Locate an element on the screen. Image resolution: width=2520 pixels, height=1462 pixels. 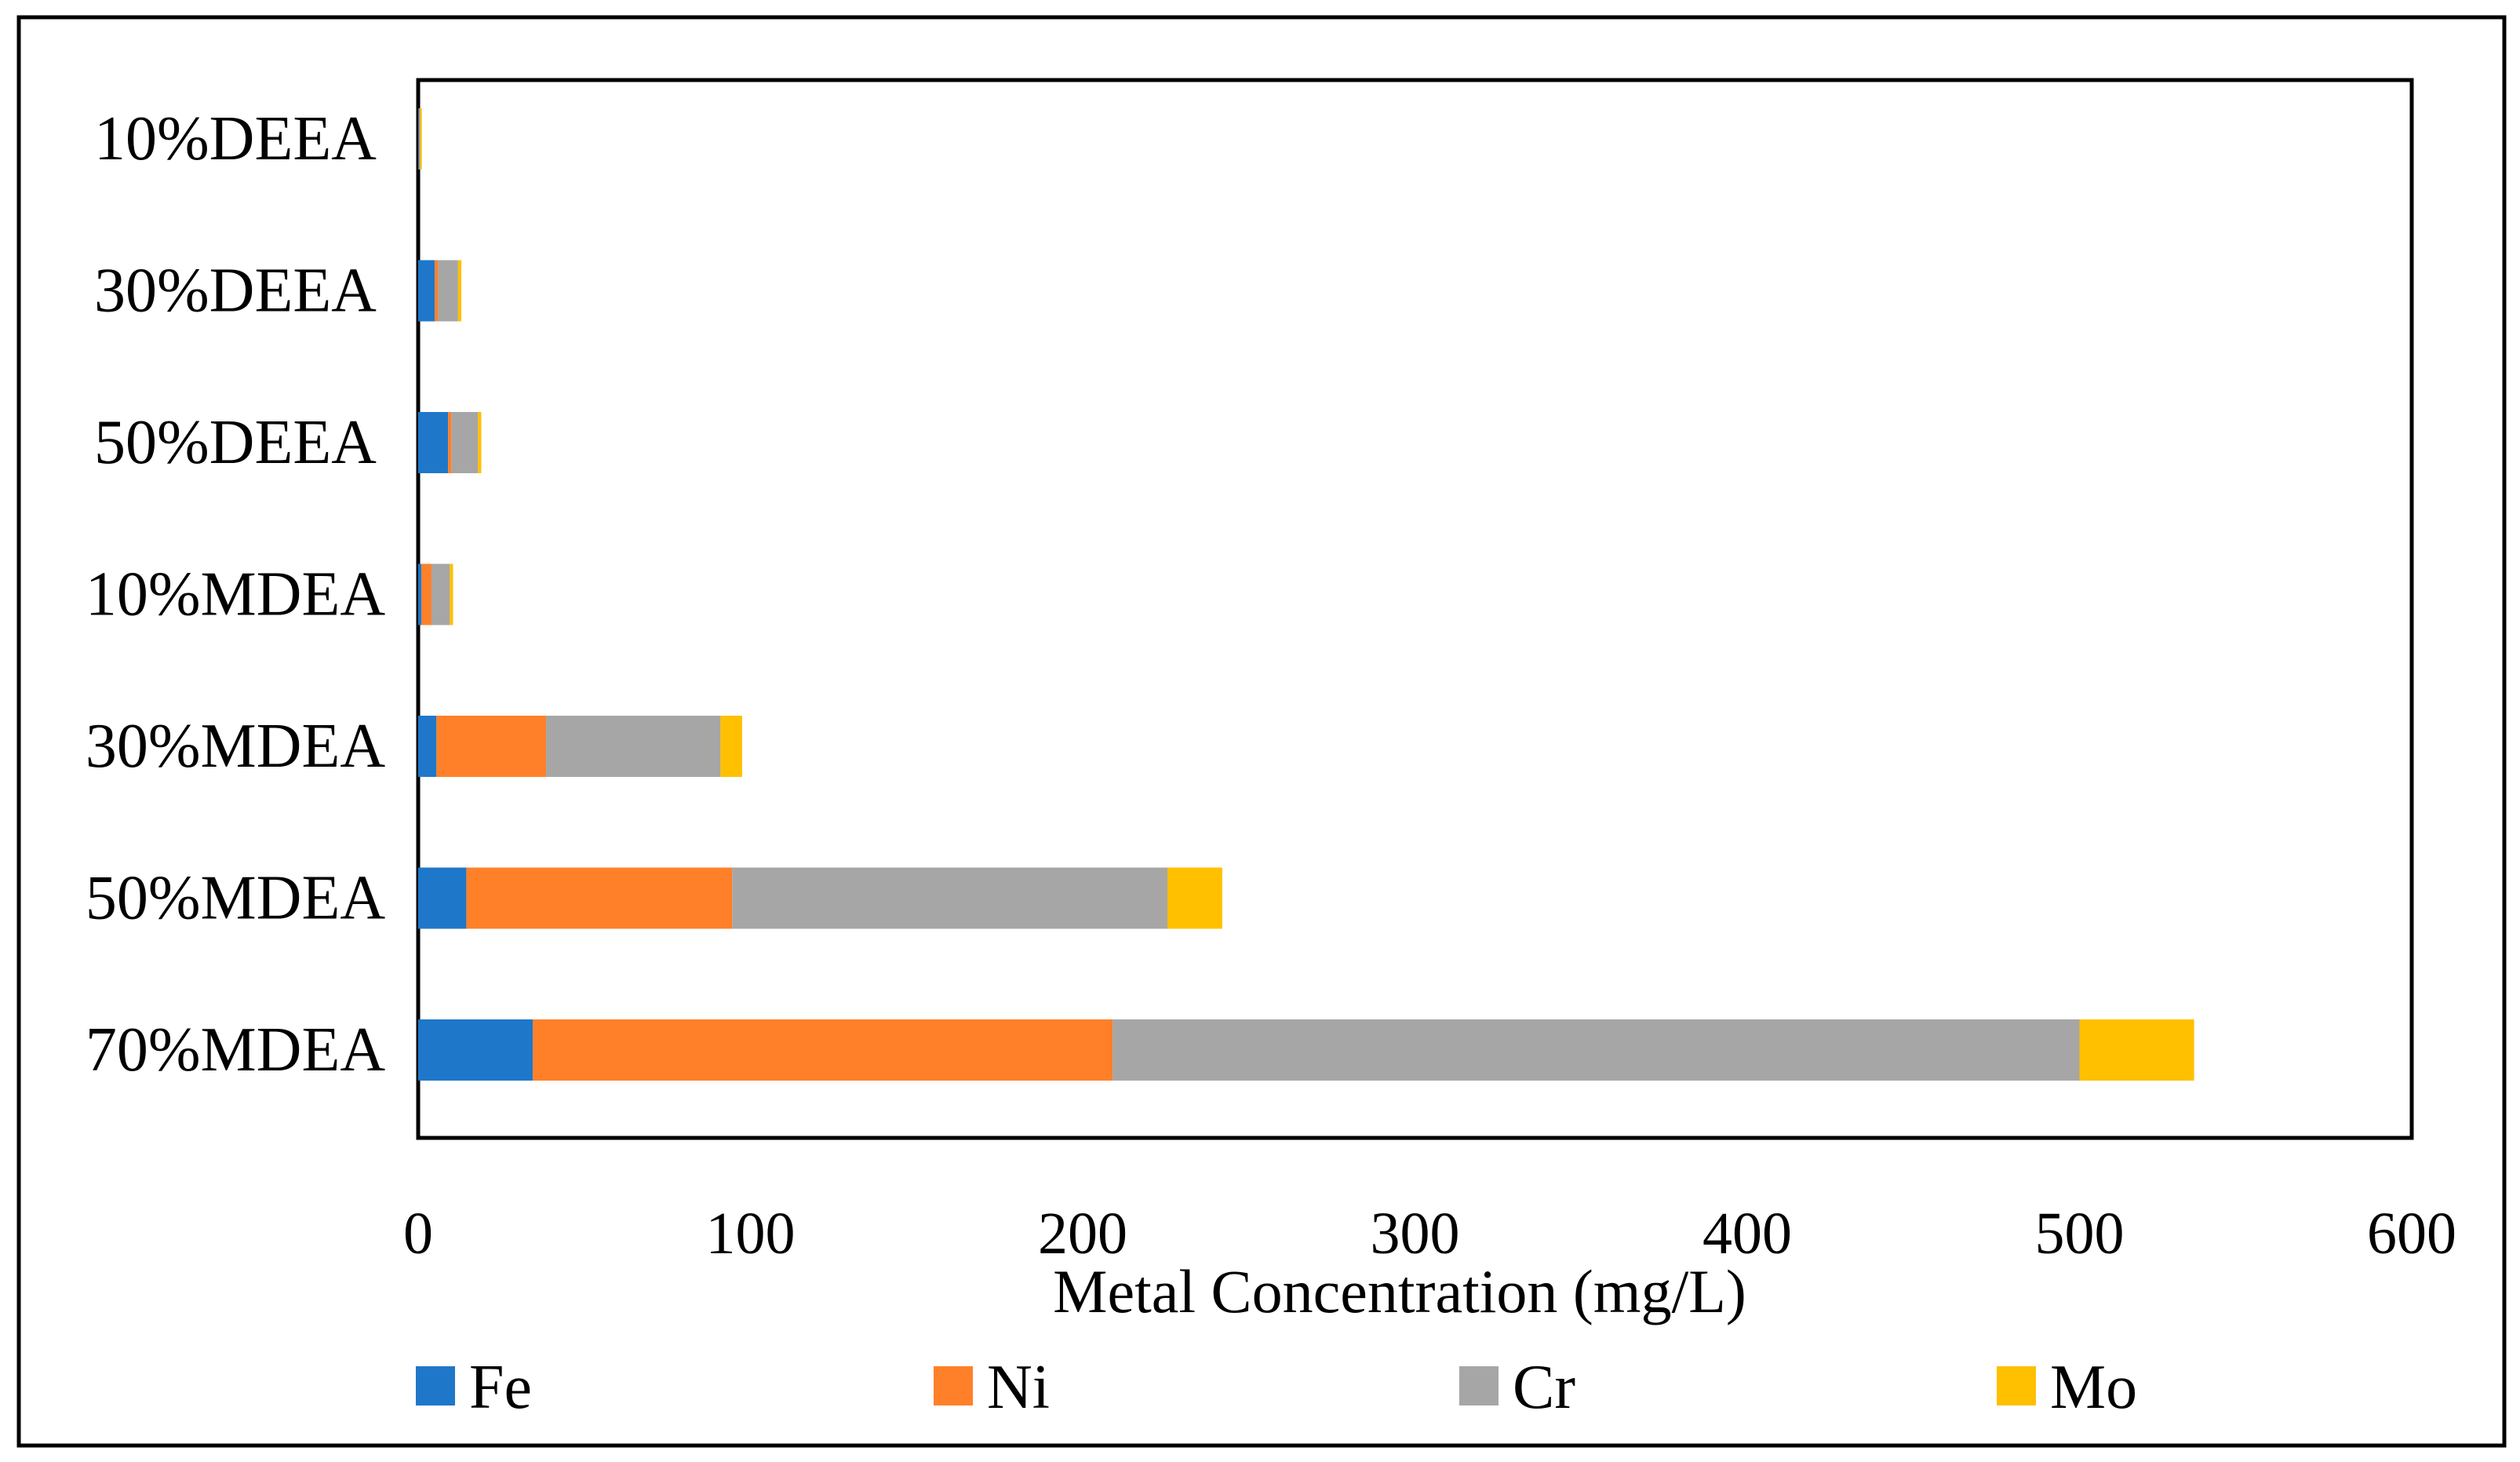
legend-swatch-cr is located at coordinates (1479, 1386).